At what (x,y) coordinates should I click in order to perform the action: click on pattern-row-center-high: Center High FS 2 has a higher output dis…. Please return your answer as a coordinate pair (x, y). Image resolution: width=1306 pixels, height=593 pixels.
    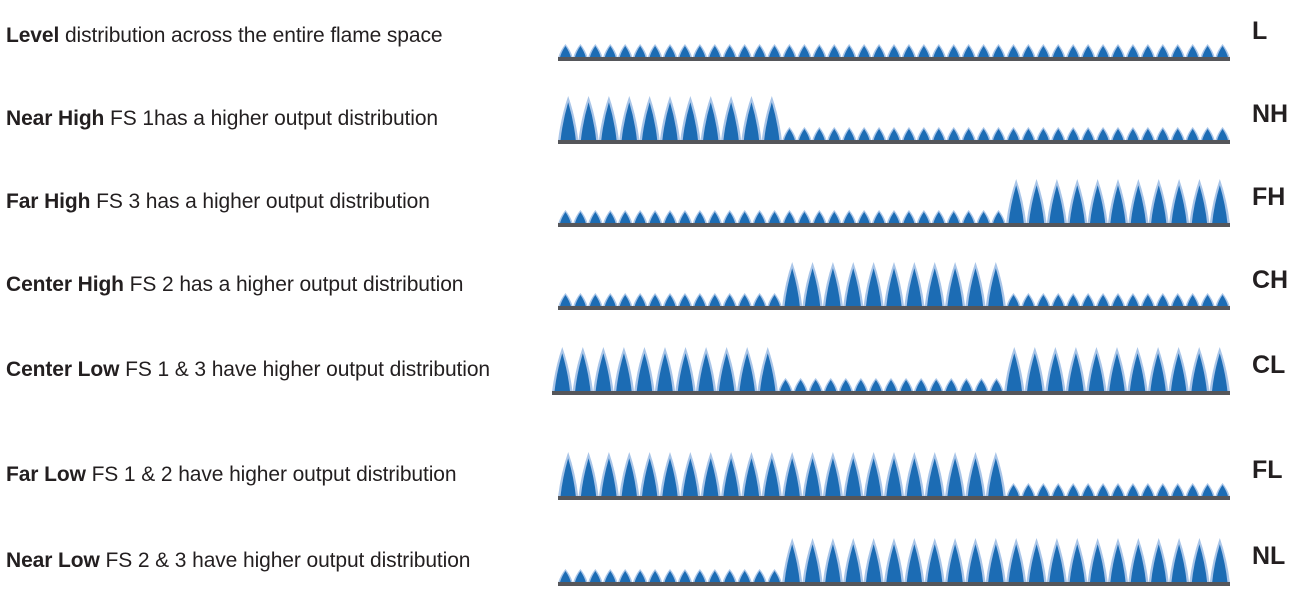
    Looking at the image, I should click on (653, 281).